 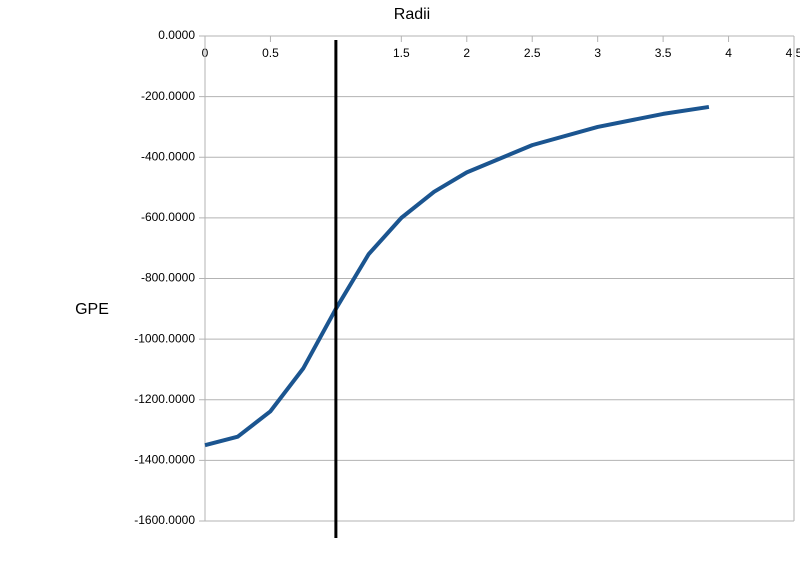 I want to click on x-tick-label: 2.5, so click(x=532, y=53).